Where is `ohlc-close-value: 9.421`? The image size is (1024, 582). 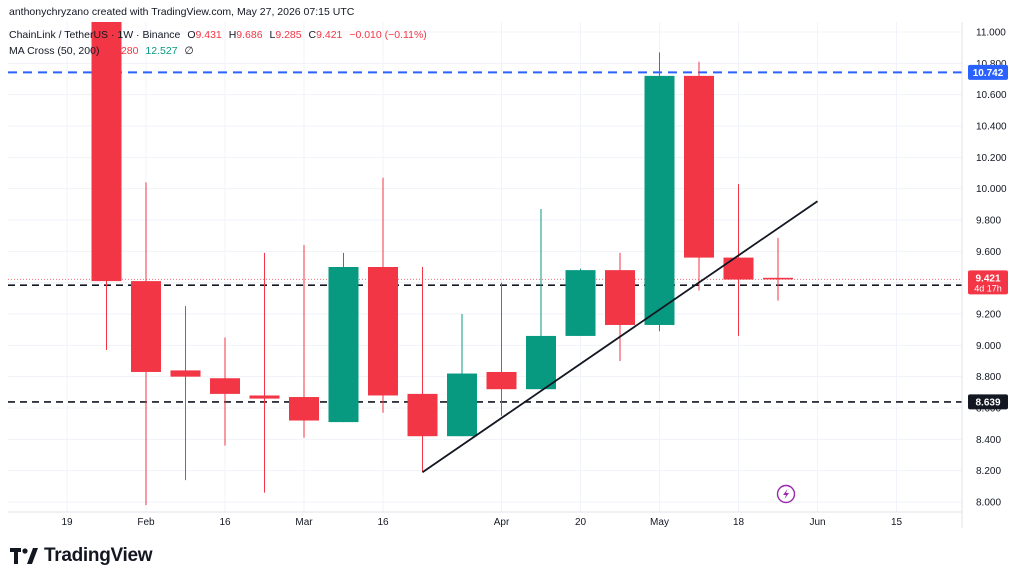 ohlc-close-value: 9.421 is located at coordinates (329, 35).